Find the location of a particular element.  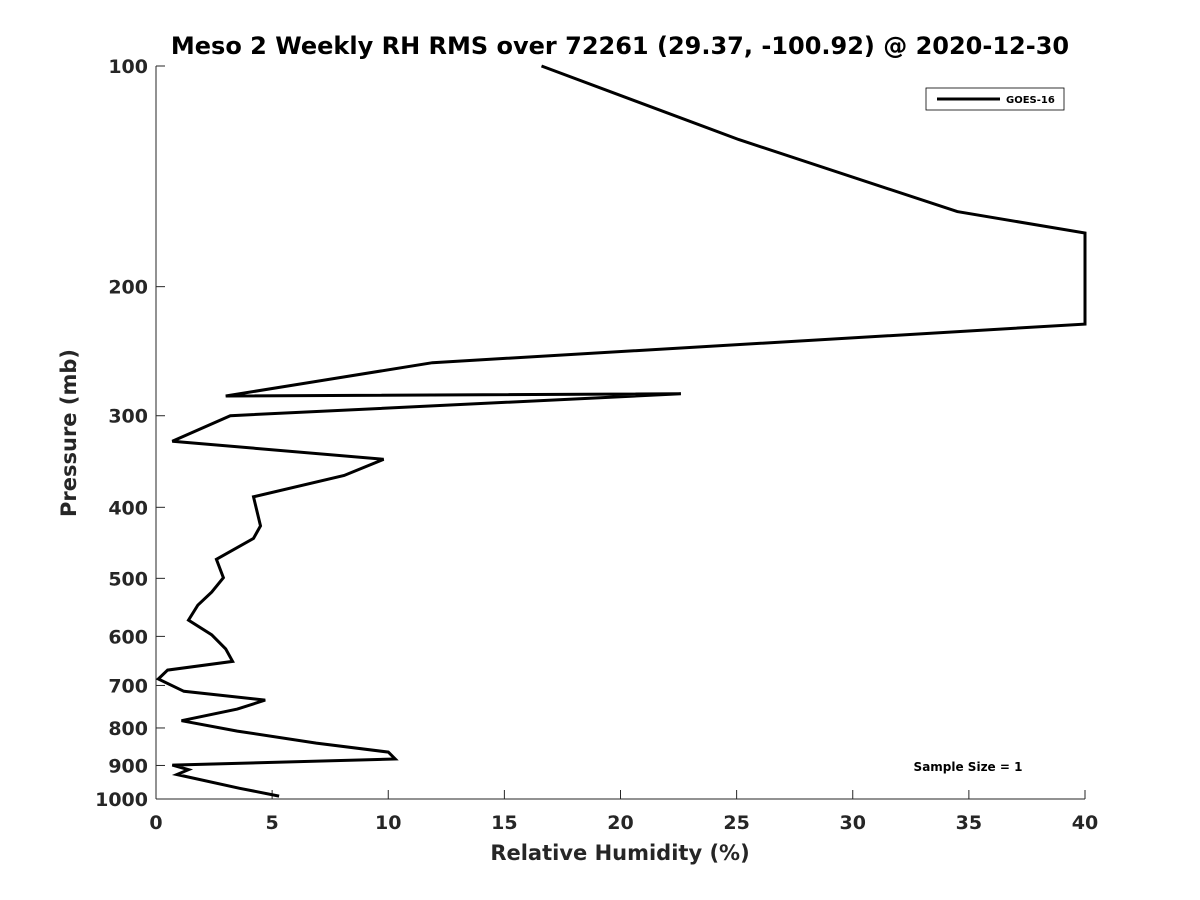

y-tick-label: 200 is located at coordinates (128, 288).